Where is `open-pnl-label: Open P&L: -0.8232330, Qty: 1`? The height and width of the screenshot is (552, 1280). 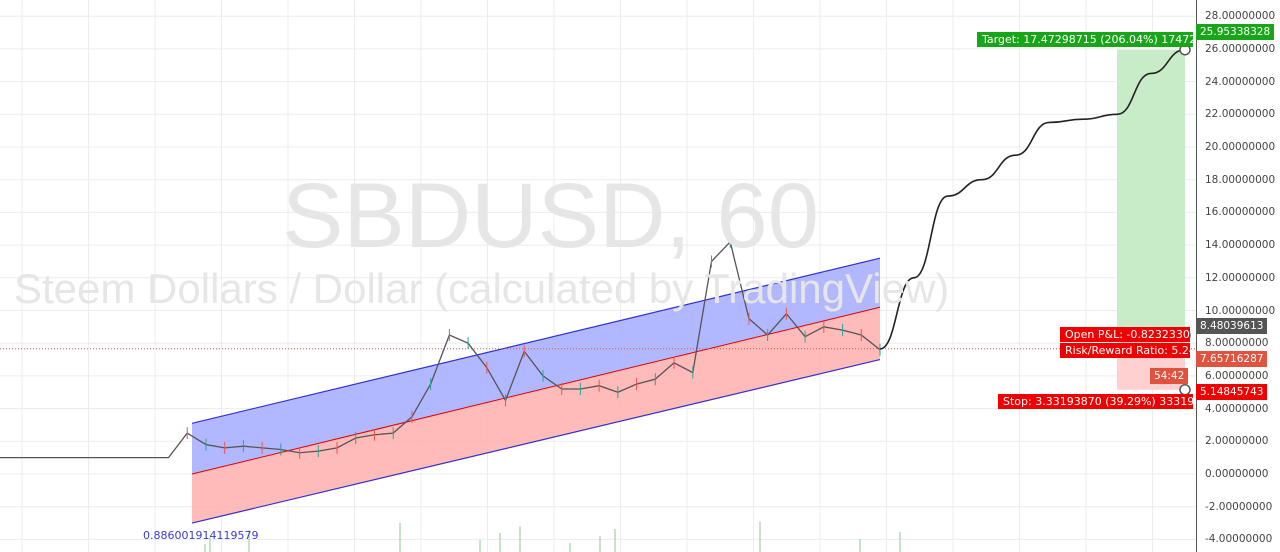 open-pnl-label: Open P&L: -0.8232330, Qty: 1 is located at coordinates (1125, 334).